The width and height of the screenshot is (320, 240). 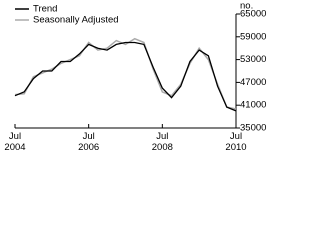 I want to click on y-tick-label: 53000, so click(x=253, y=59).